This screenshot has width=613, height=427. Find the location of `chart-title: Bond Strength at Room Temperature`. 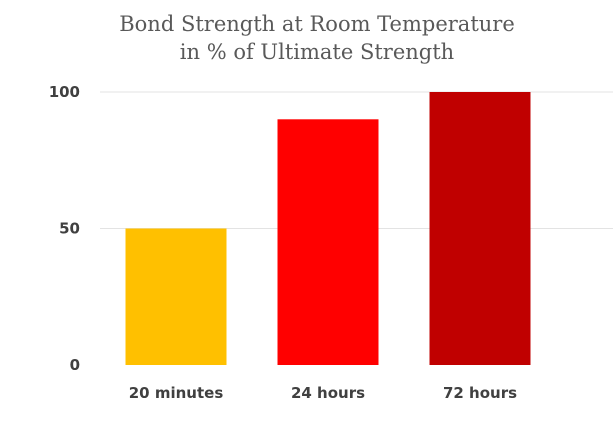

chart-title: Bond Strength at Room Temperature is located at coordinates (317, 24).